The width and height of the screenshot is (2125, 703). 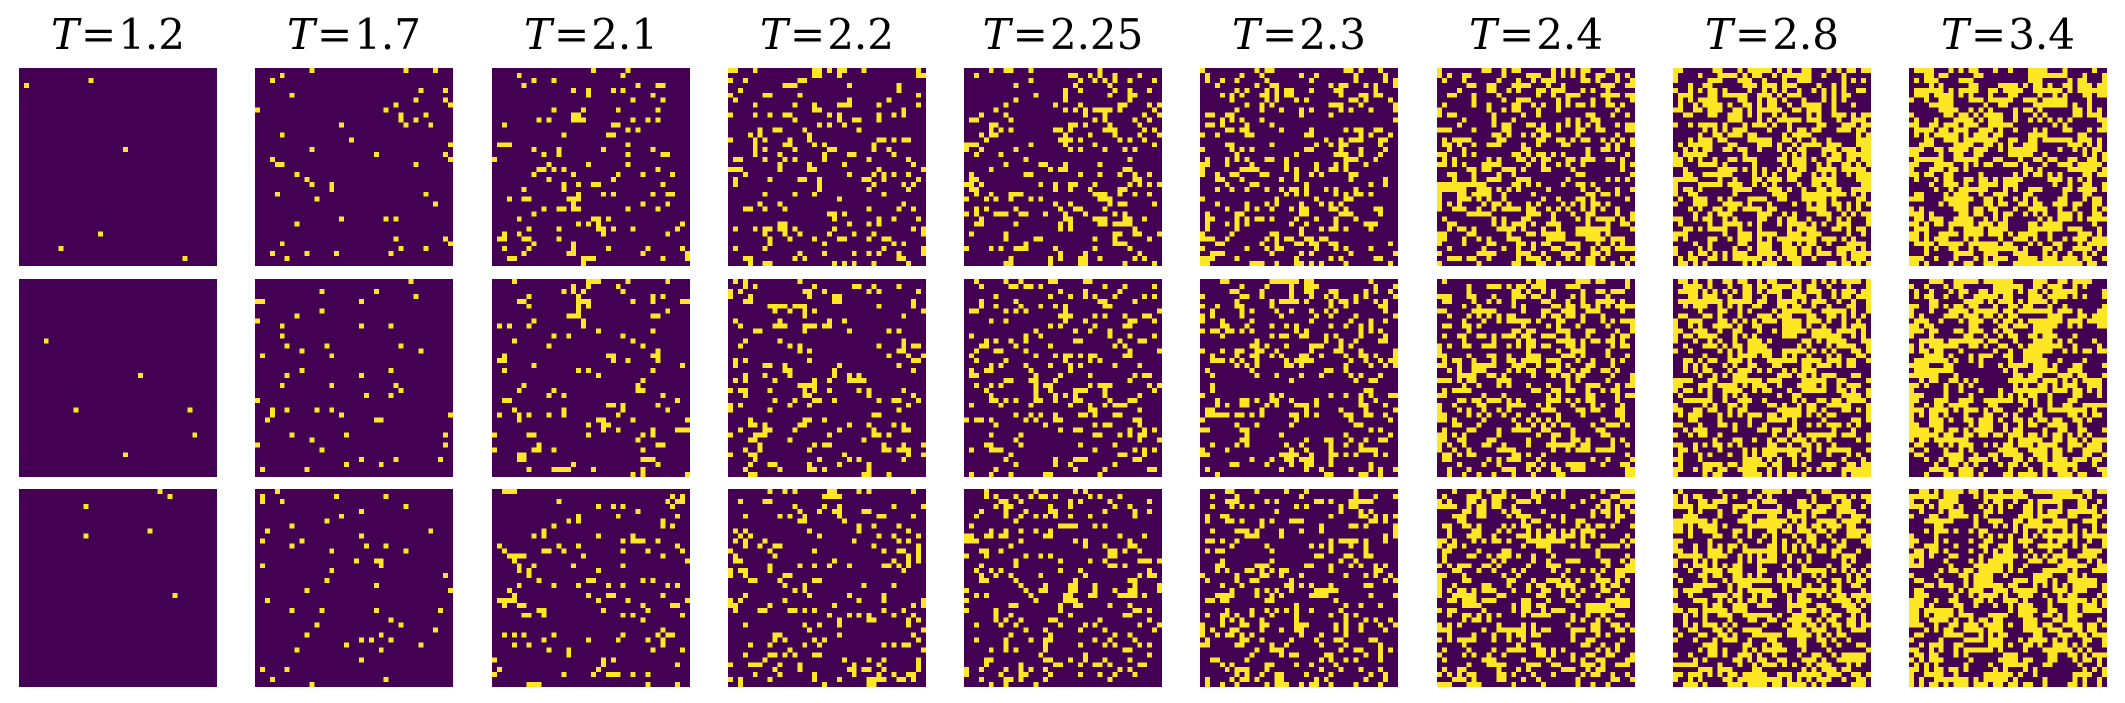 I want to click on spin-lattice-panel-t2_1-row2, so click(x=591, y=378).